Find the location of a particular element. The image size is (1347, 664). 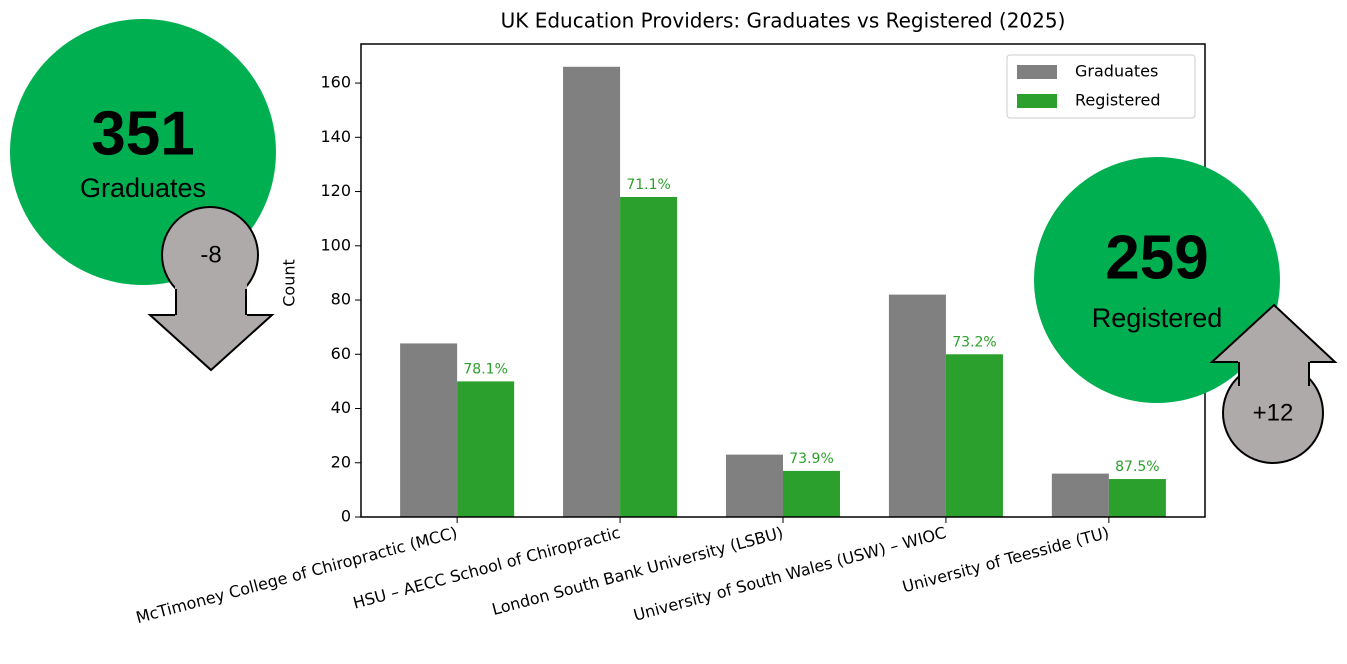

kpi-value: 351 is located at coordinates (142, 133).